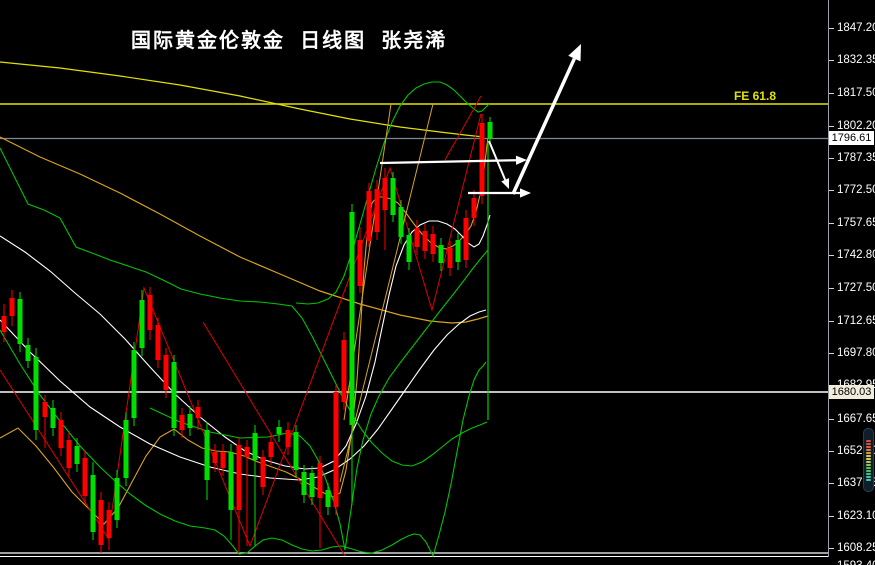  What do you see at coordinates (289, 41) in the screenshot?
I see `chart-title: 国际黄金伦敦金 日线图 张尧浠` at bounding box center [289, 41].